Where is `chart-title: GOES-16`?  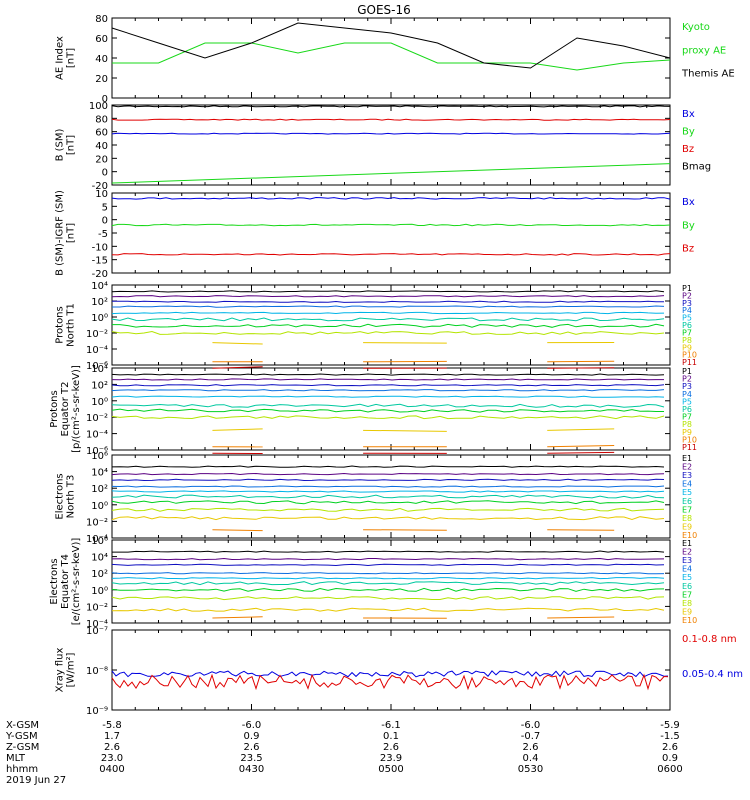 chart-title: GOES-16 is located at coordinates (384, 10).